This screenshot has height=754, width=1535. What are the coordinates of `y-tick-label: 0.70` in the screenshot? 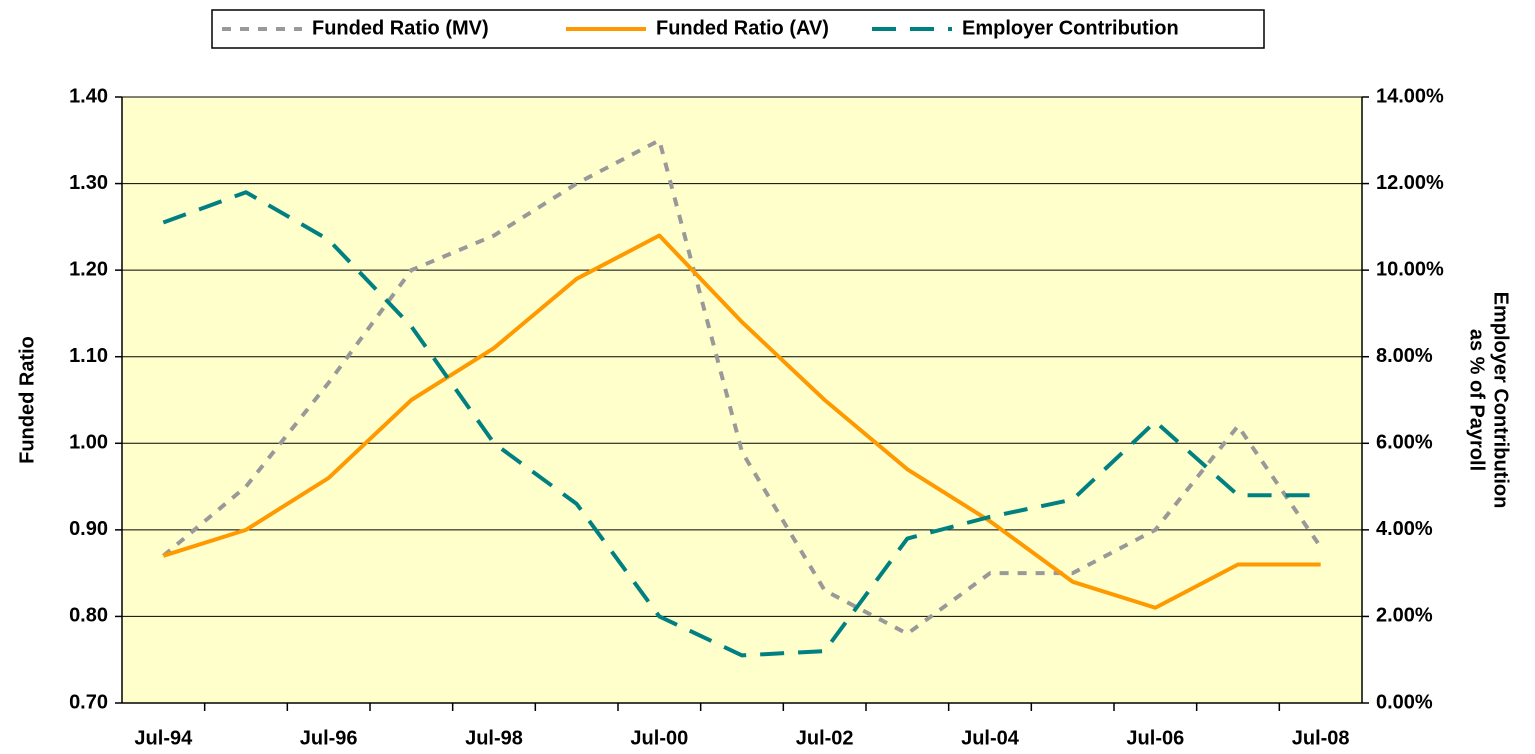 It's located at (88, 702).